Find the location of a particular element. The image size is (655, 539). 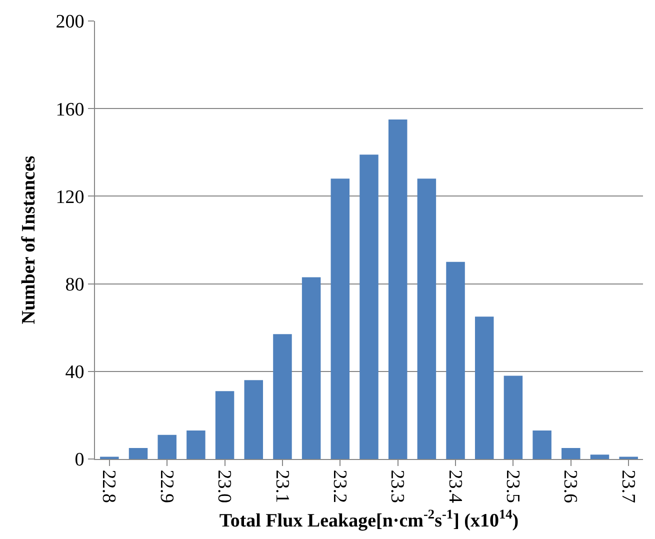

x-tick-label: 22.9 is located at coordinates (166, 487).